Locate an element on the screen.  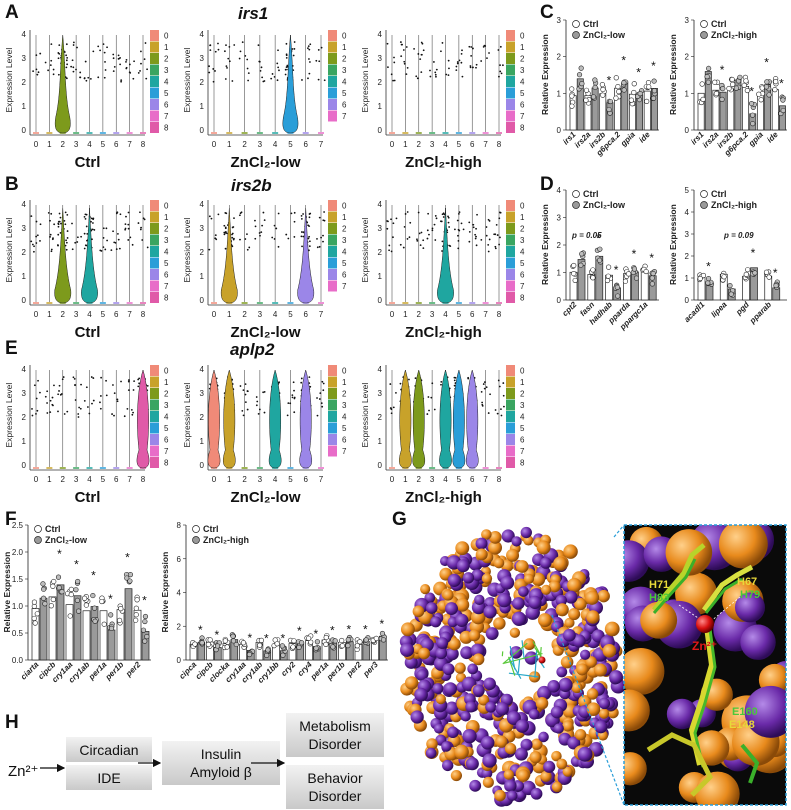
x-tick: 7 is located at coordinates (485, 314).